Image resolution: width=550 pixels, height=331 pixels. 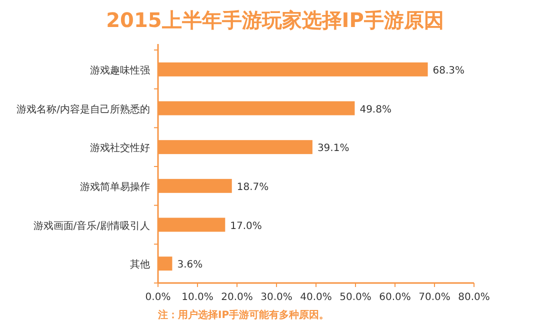 What do you see at coordinates (356, 297) in the screenshot?
I see `x-tick-label: 50.0%` at bounding box center [356, 297].